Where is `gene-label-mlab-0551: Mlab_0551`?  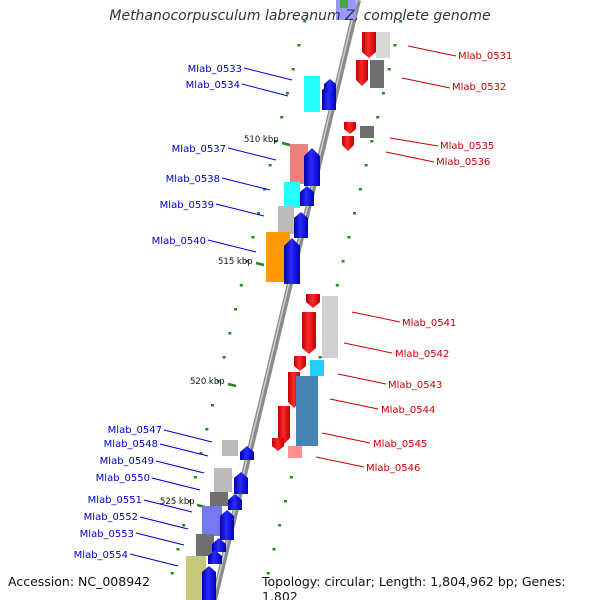 gene-label-mlab-0551: Mlab_0551 is located at coordinates (140, 504).